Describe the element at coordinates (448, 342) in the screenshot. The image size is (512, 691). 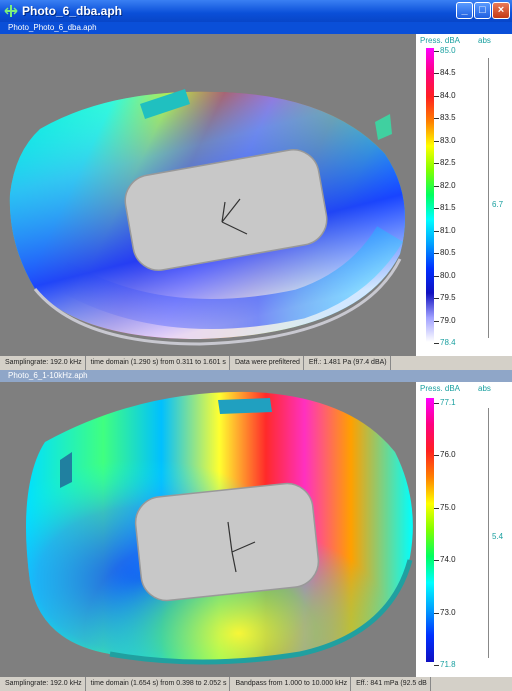
I see `legend-tick-label: 78.4` at that location.